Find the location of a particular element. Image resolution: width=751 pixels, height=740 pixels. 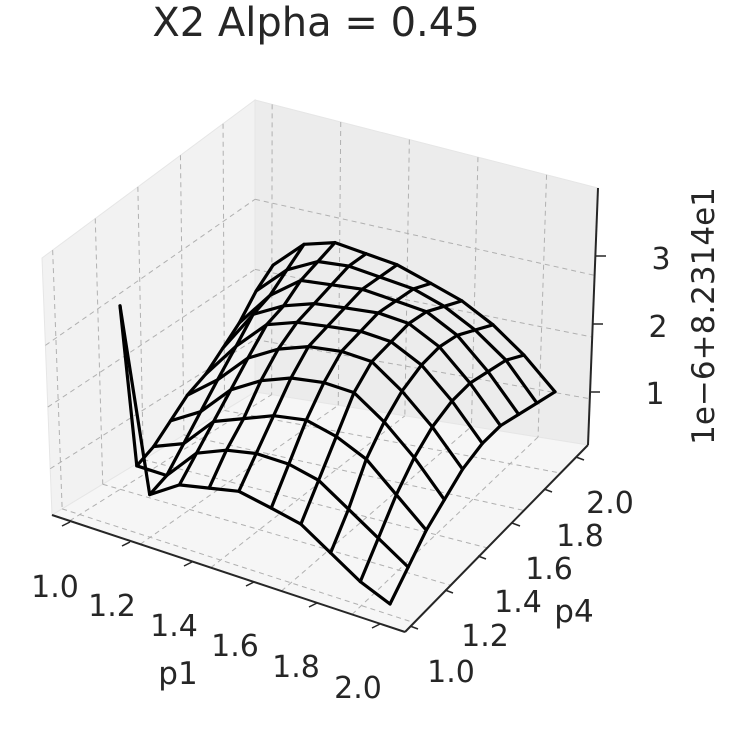

y-axis-label: p4 is located at coordinates (573, 612).